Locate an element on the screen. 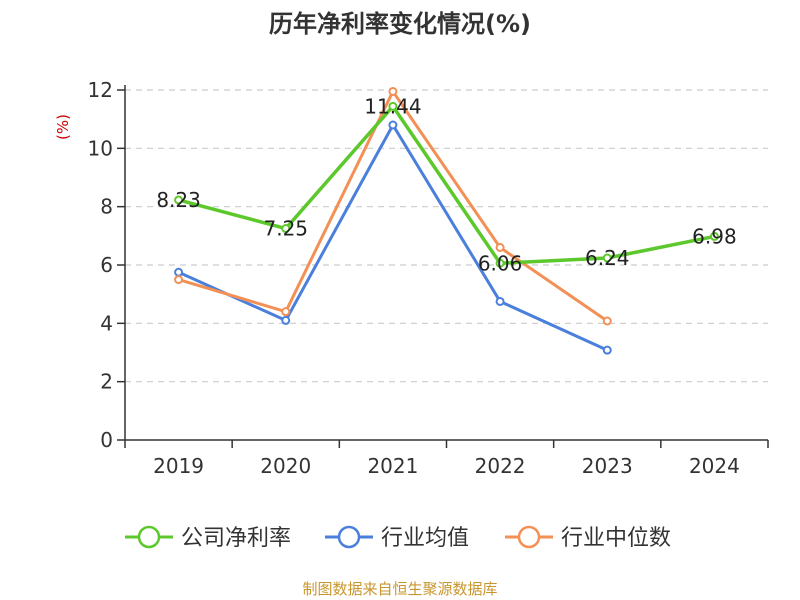  data-label: 7.25 is located at coordinates (285, 229).